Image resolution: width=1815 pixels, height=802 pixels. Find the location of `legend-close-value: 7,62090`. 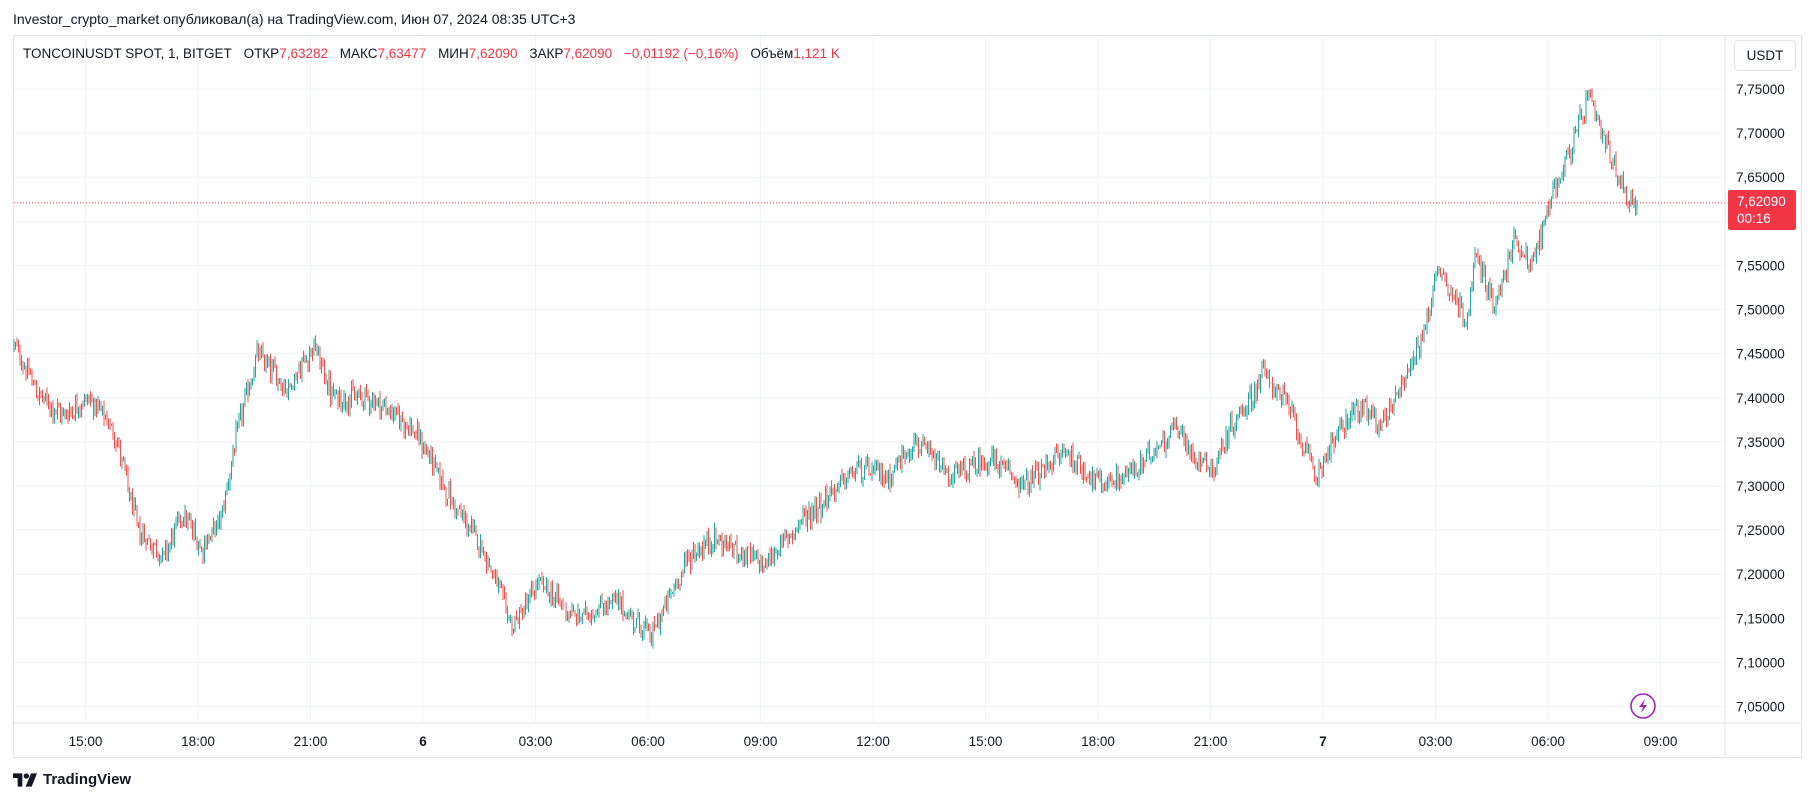

legend-close-value: 7,62090 is located at coordinates (588, 53).